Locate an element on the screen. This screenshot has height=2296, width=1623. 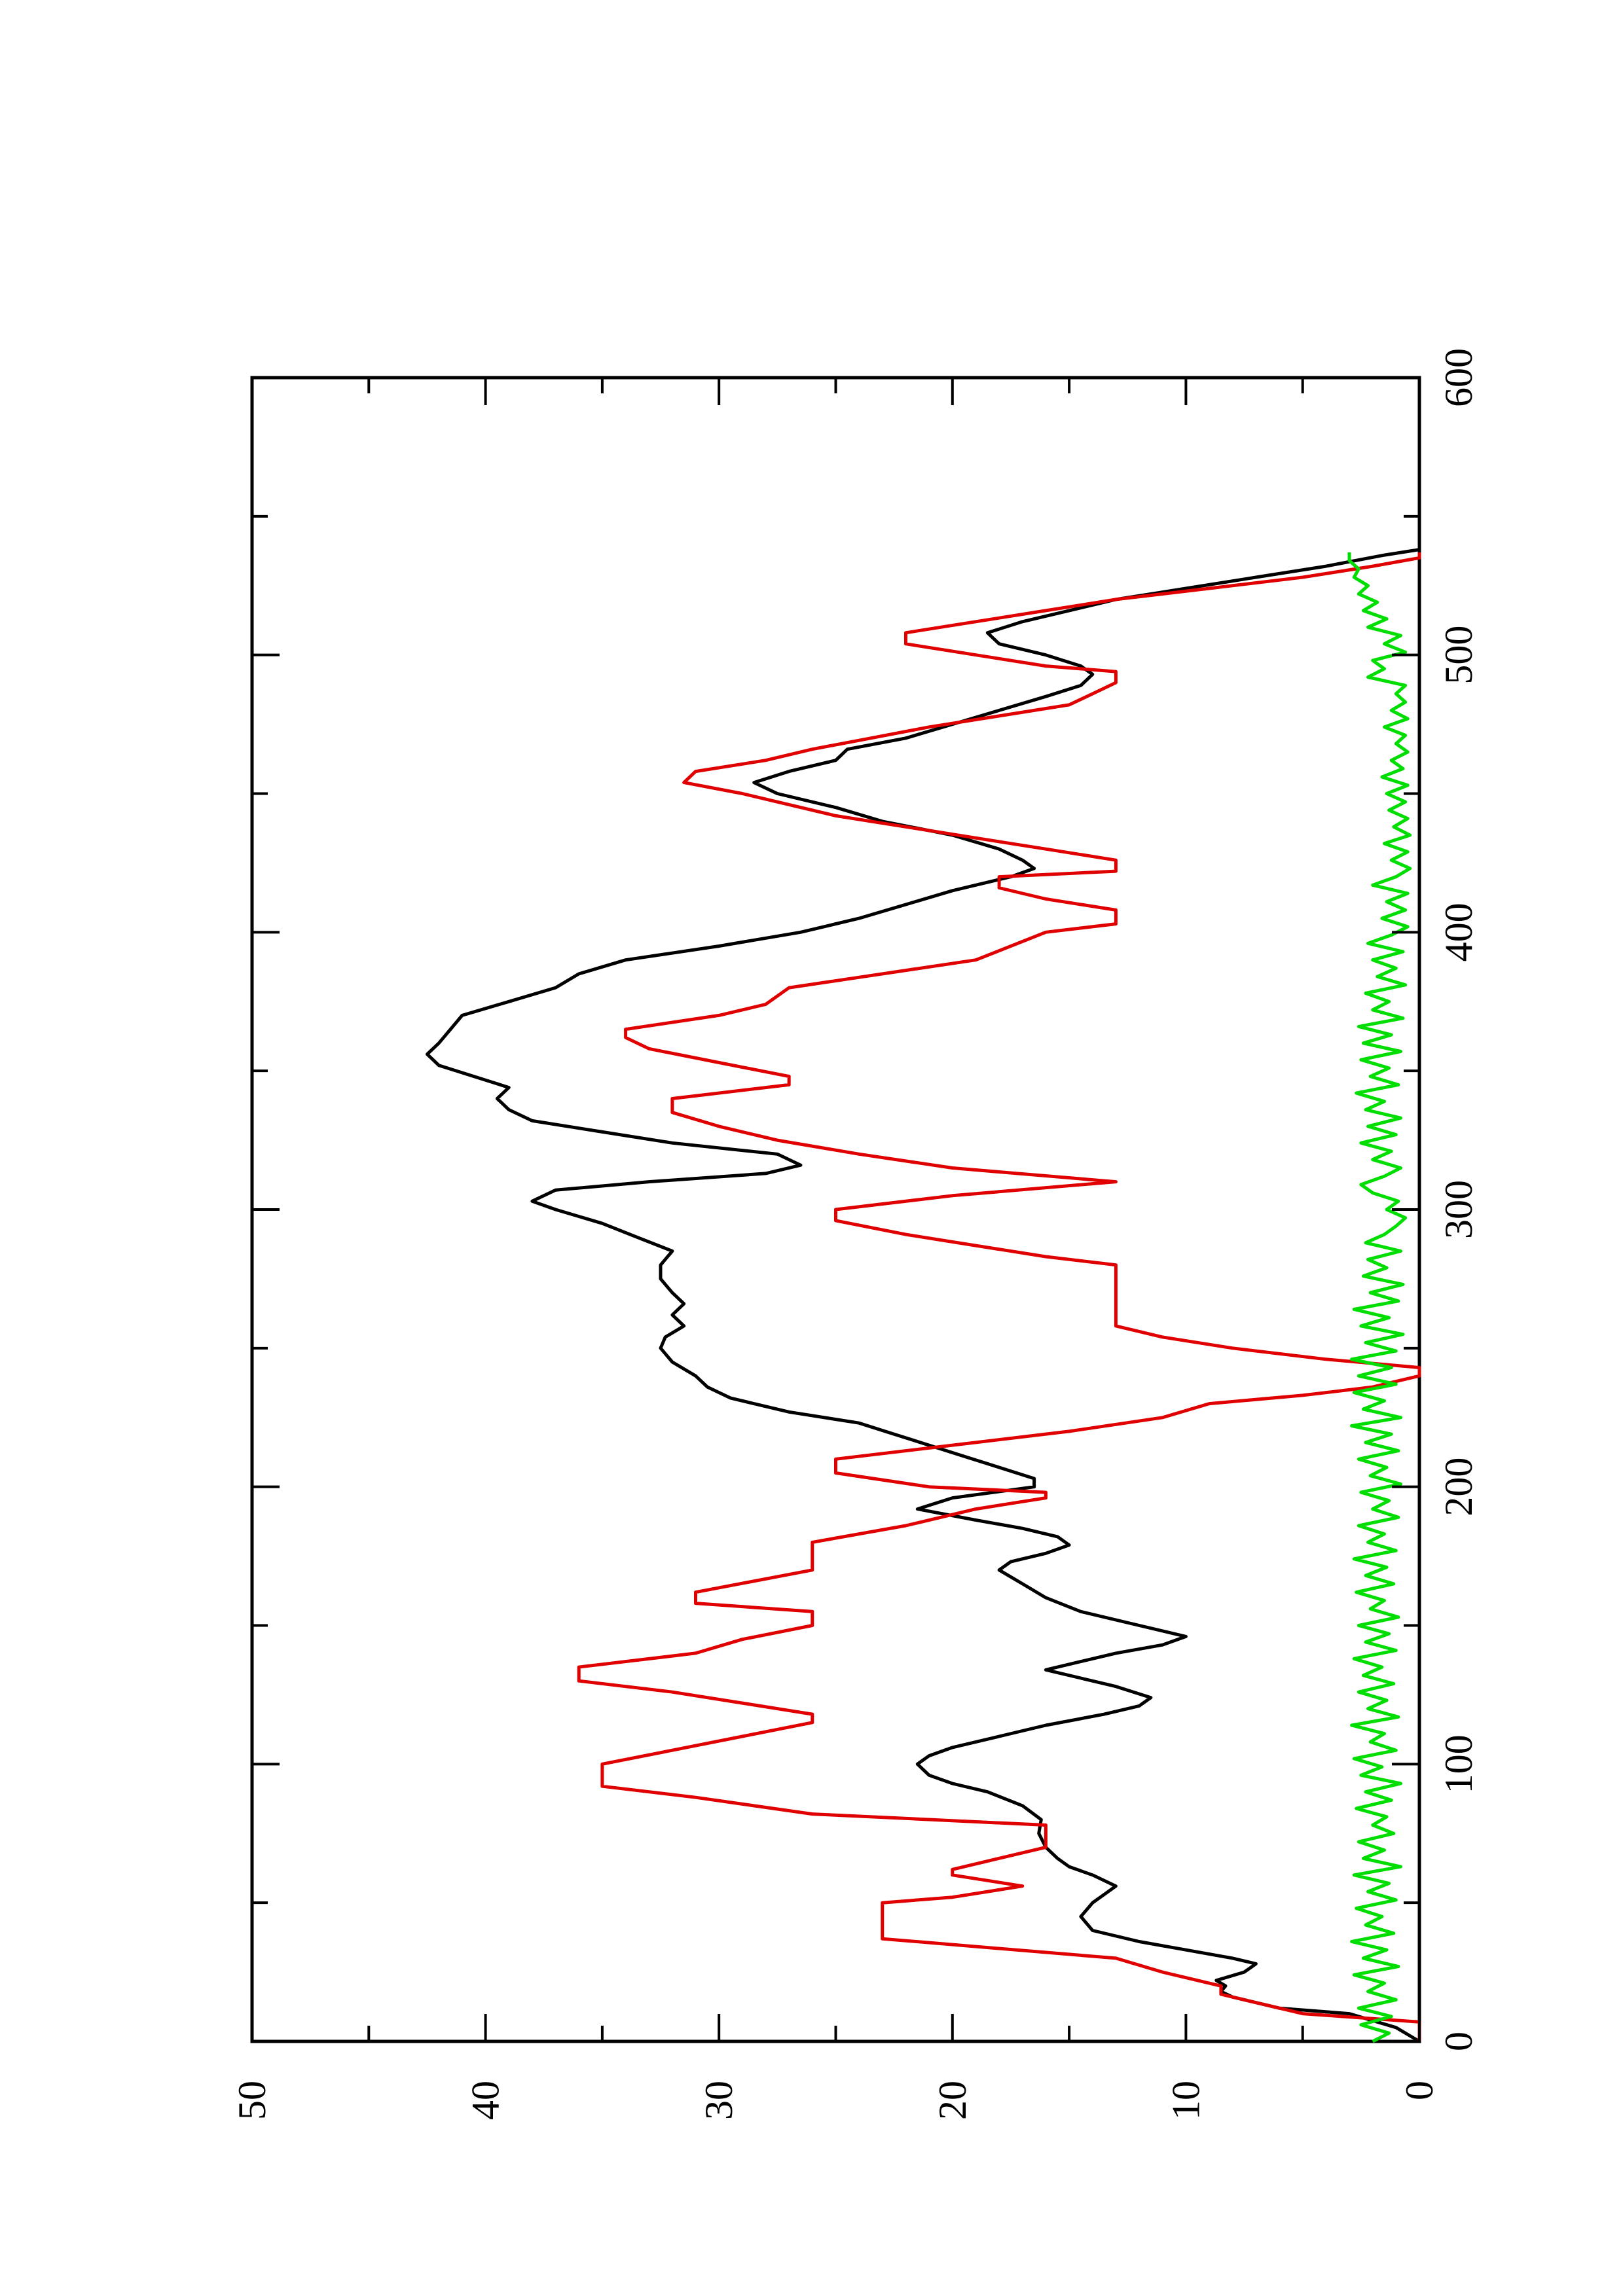
y-tick-label: 40 is located at coordinates (485, 2100).